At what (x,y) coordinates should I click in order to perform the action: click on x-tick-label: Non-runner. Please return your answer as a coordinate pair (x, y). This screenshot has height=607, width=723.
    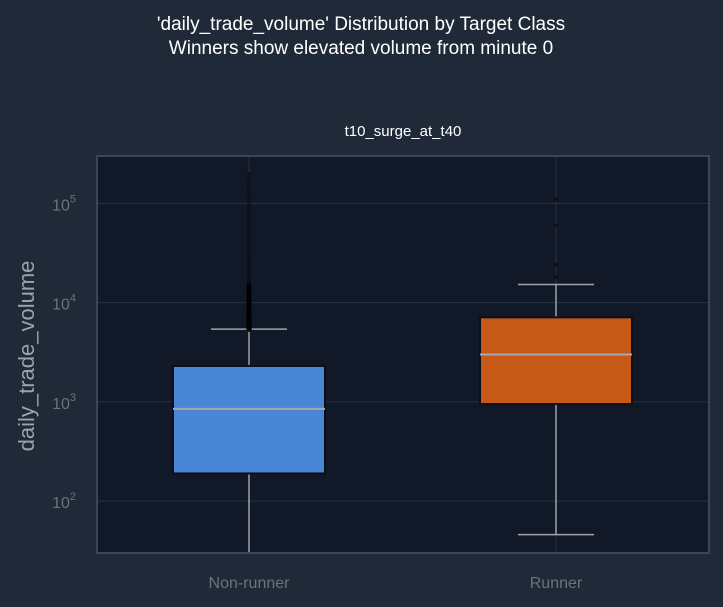
    Looking at the image, I should click on (250, 583).